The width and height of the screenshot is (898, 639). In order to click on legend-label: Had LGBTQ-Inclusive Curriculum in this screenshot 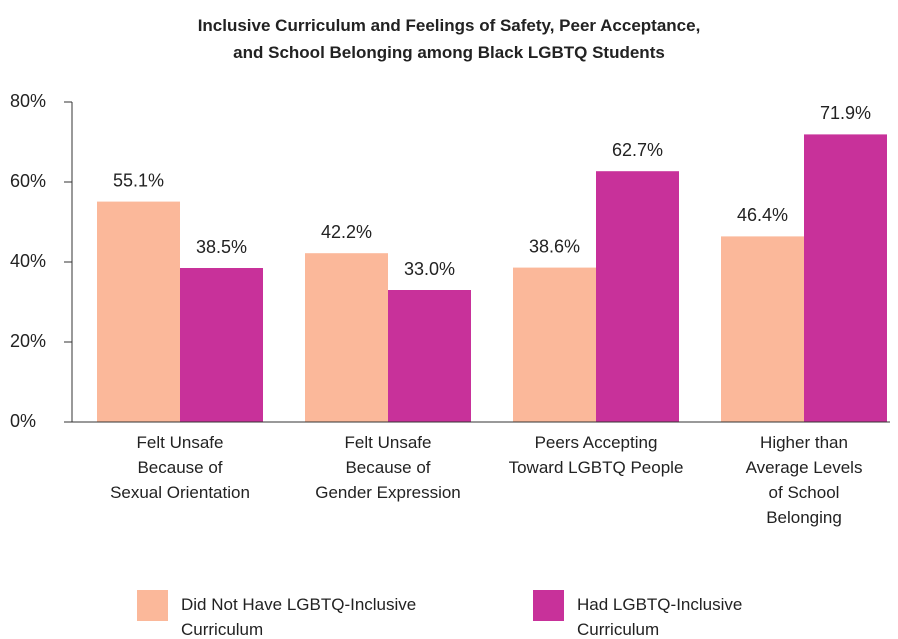, I will do `click(660, 617)`.